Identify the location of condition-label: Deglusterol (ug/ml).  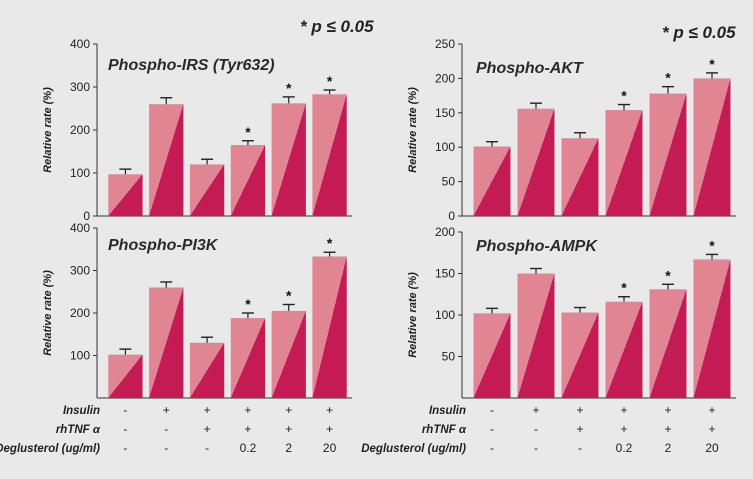
(413, 449).